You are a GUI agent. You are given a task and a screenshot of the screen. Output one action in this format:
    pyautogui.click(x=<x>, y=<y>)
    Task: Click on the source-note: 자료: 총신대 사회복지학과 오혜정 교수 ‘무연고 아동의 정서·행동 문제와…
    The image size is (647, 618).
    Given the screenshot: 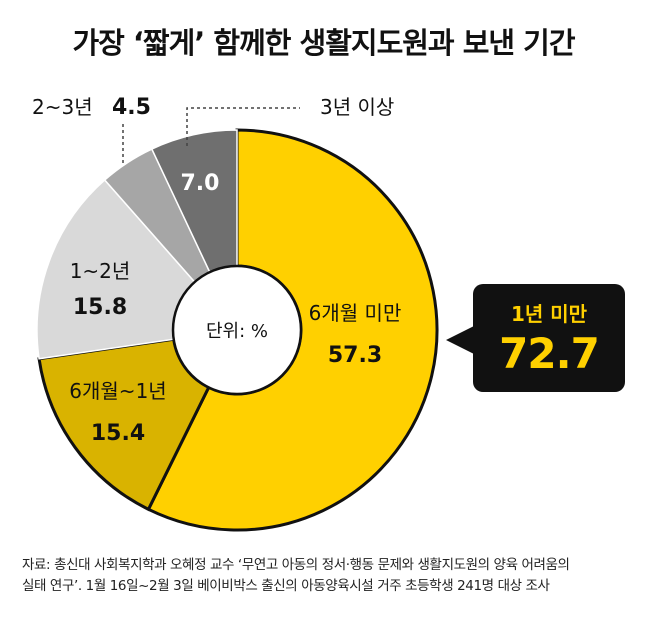 What is the action you would take?
    pyautogui.click(x=327, y=576)
    